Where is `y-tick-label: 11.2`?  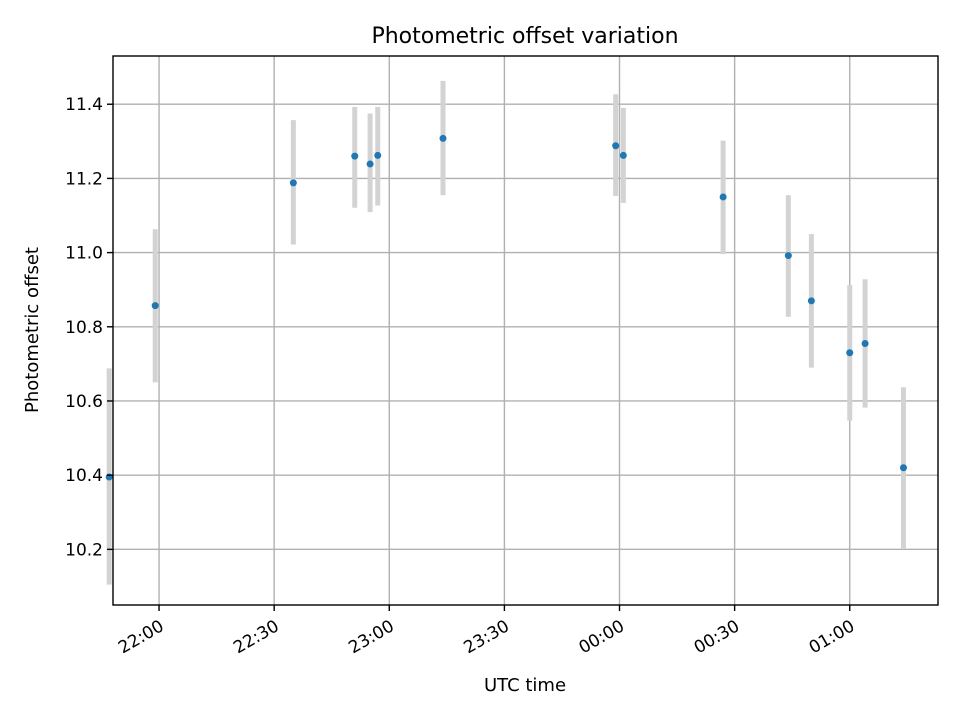 y-tick-label: 11.2 is located at coordinates (84, 179).